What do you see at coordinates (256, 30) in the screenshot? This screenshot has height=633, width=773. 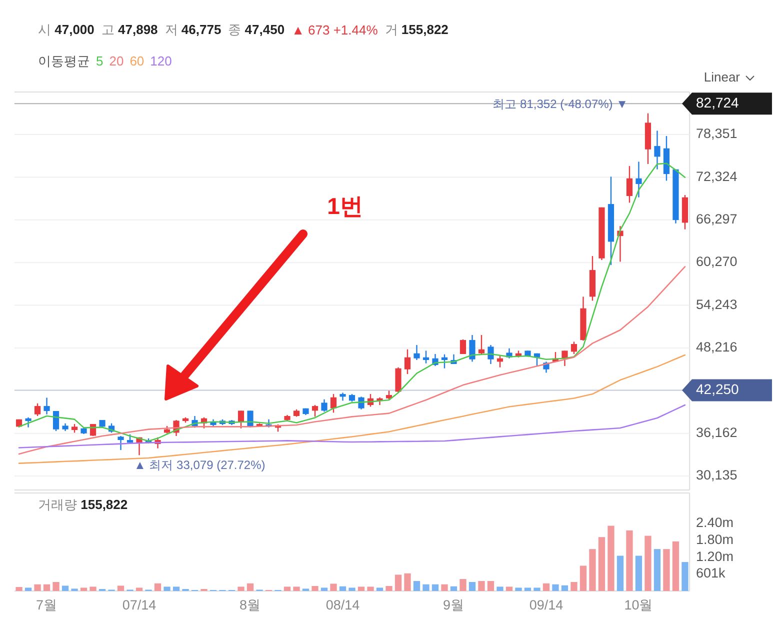 I see `text: 종 47,450` at bounding box center [256, 30].